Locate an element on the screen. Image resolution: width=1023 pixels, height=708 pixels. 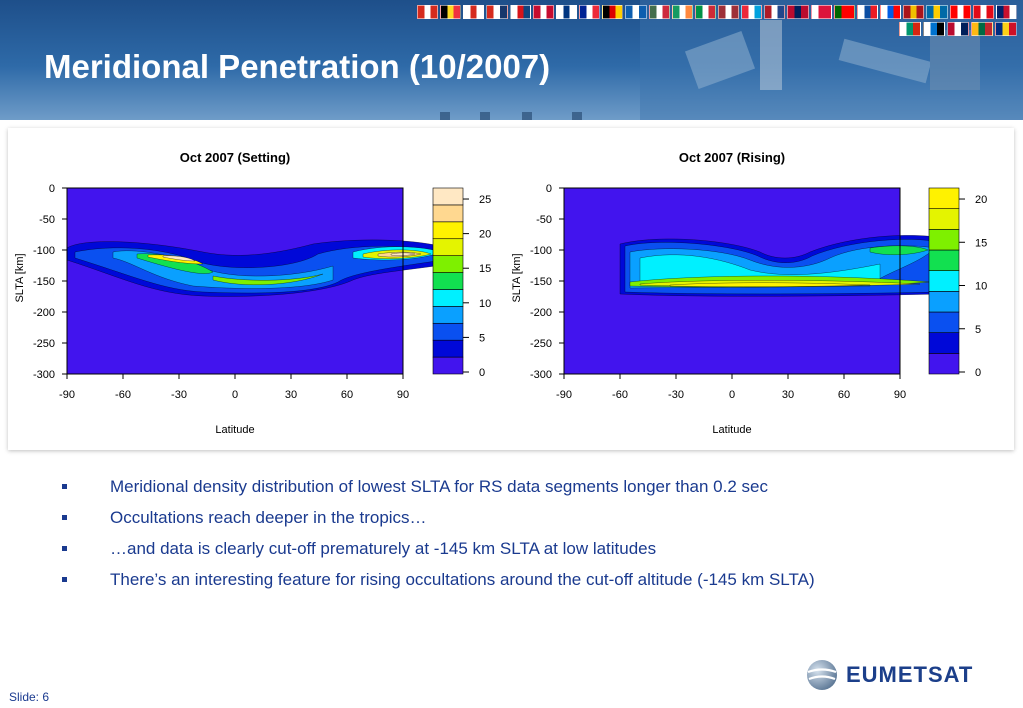
slide-number: Slide: 6 is located at coordinates (29, 697).